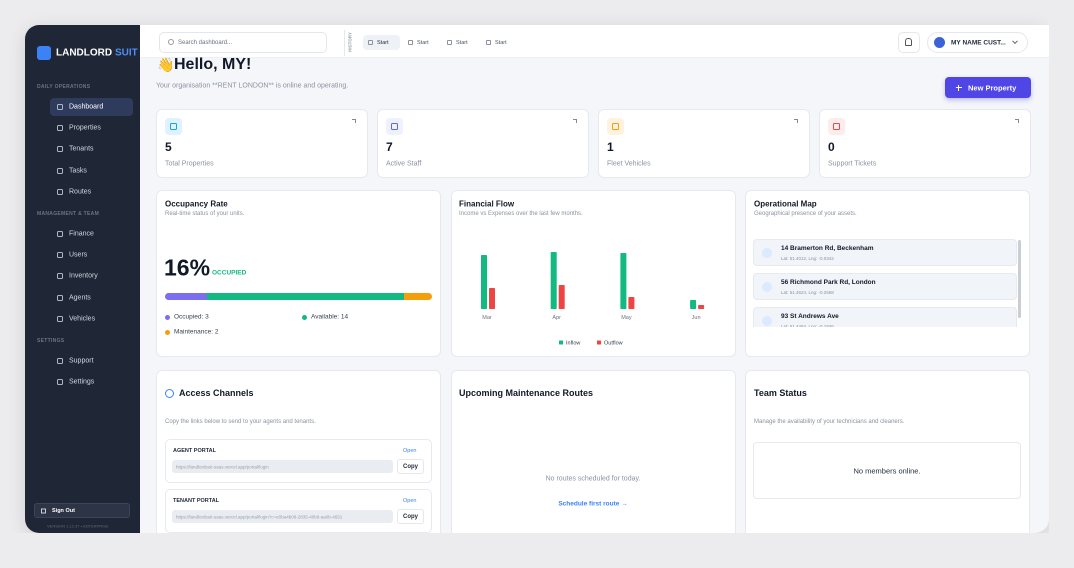 The height and width of the screenshot is (568, 1074). Describe the element at coordinates (82, 510) in the screenshot. I see `sign-out-button` at that location.